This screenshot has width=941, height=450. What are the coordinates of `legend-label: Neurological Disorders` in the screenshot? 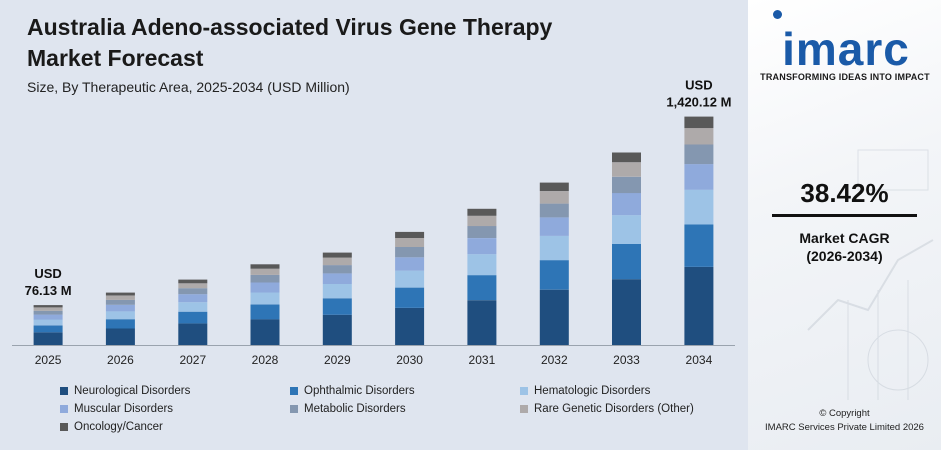 It's located at (132, 391).